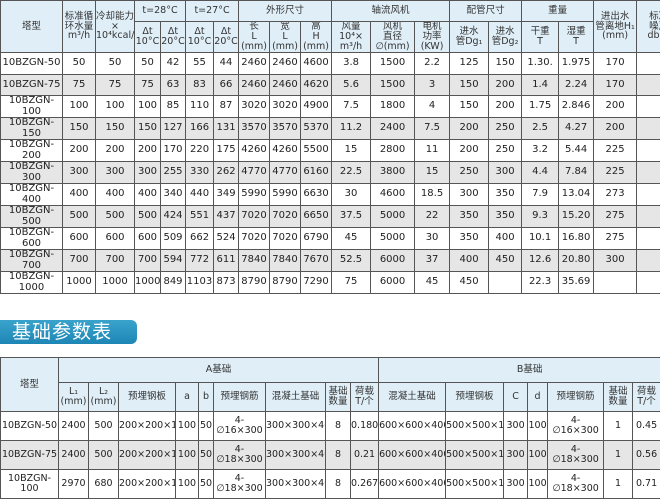 The width and height of the screenshot is (660, 499). What do you see at coordinates (148, 85) in the screenshot?
I see `table-cell: 75` at bounding box center [148, 85].